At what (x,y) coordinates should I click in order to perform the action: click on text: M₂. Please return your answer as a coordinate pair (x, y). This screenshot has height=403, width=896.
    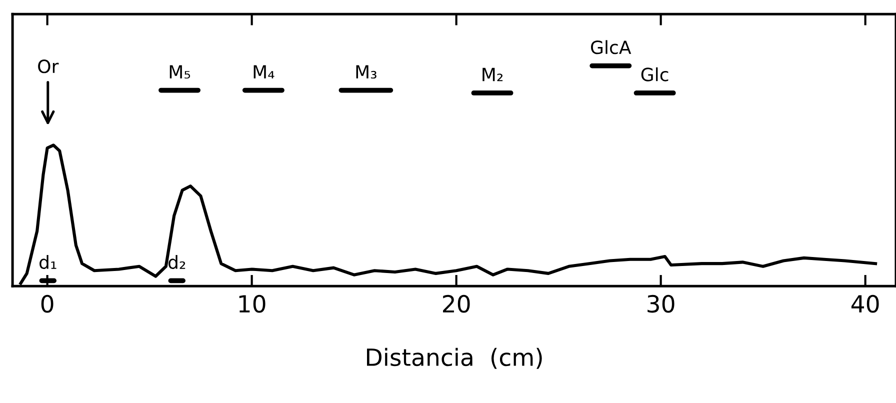
    Looking at the image, I should click on (492, 75).